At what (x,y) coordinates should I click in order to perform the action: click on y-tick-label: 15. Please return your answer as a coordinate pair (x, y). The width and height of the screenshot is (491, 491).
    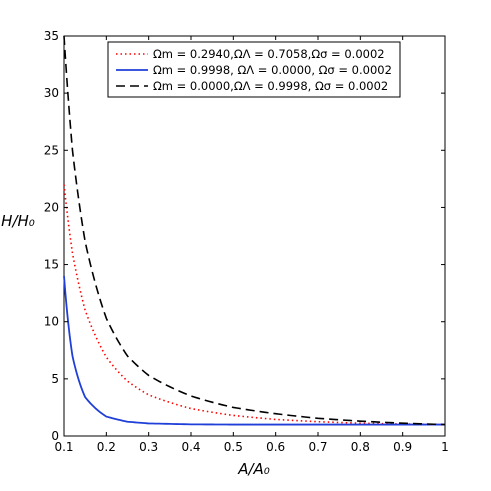
    Looking at the image, I should click on (51, 265).